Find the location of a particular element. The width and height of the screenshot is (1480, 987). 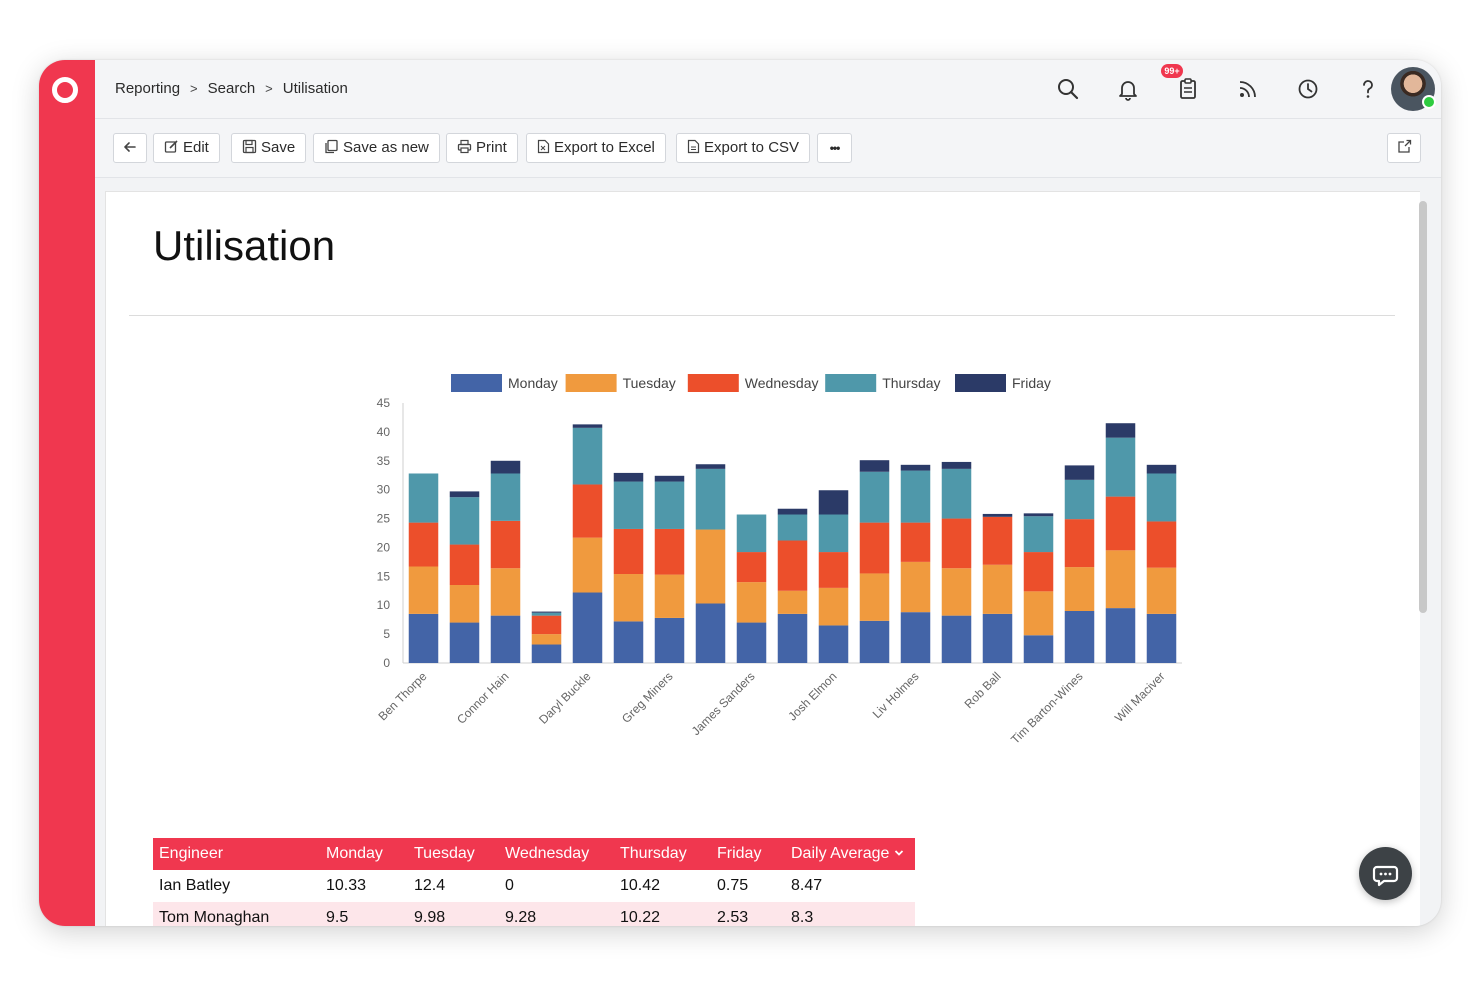

cell-daily-average: 8.3 is located at coordinates (850, 914).